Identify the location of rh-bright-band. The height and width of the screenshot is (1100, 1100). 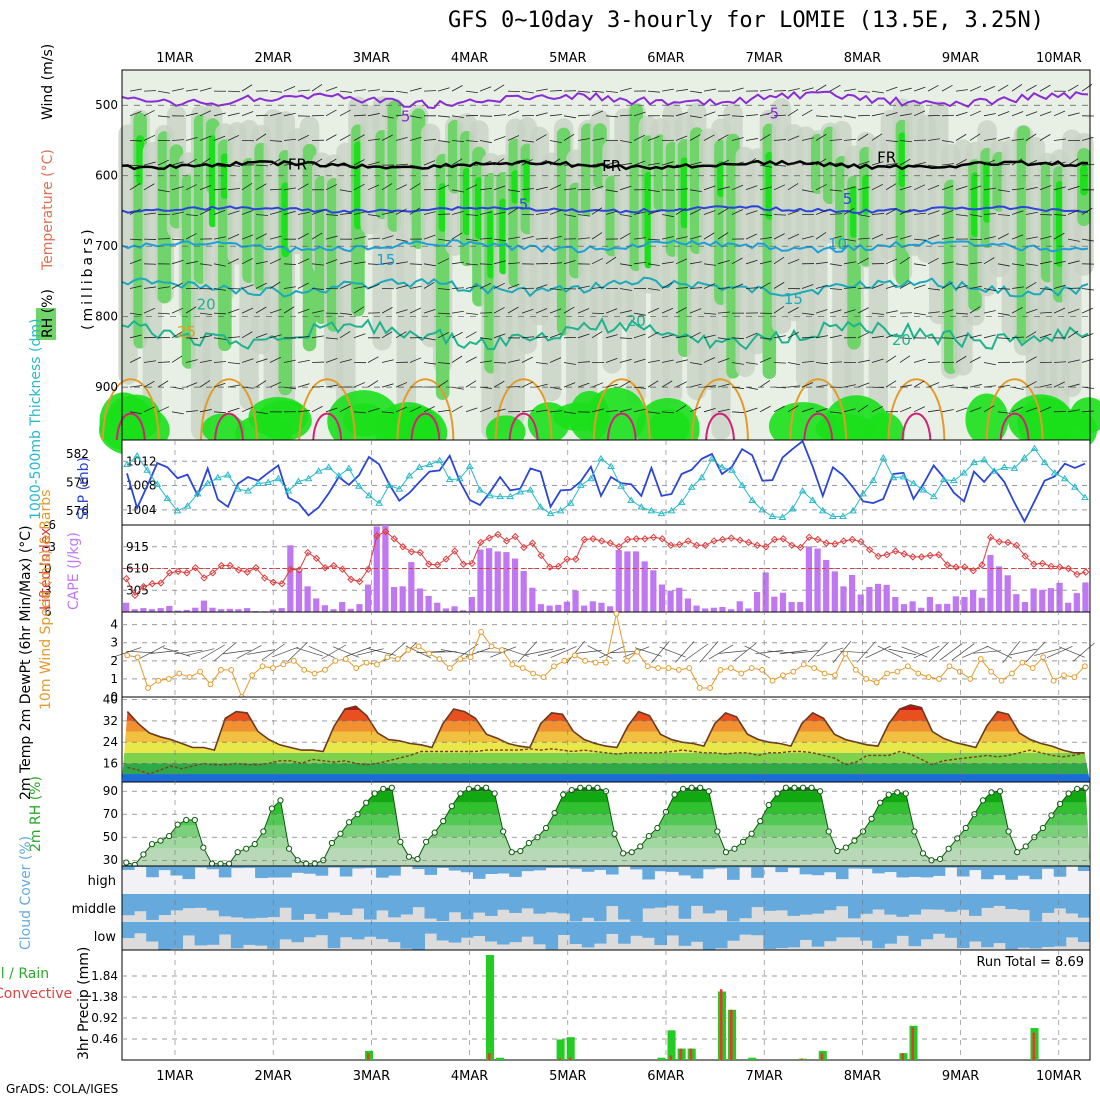
(1045, 423).